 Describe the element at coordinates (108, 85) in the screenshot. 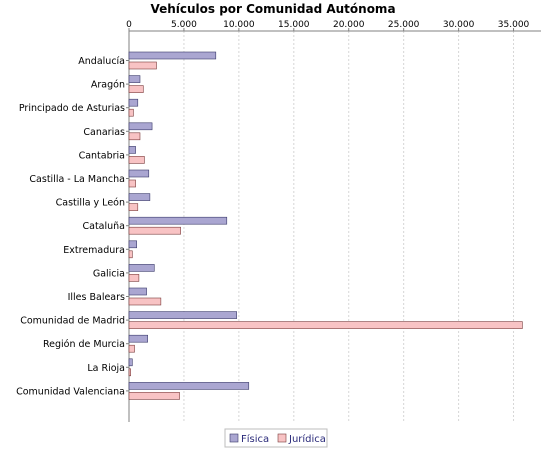

I see `category-label: Aragón` at that location.